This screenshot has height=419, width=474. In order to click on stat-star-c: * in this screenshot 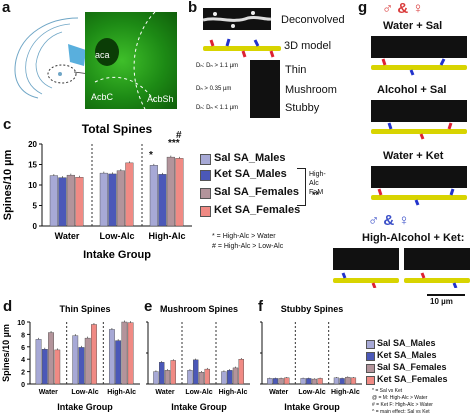, I will do `click(151, 155)`.